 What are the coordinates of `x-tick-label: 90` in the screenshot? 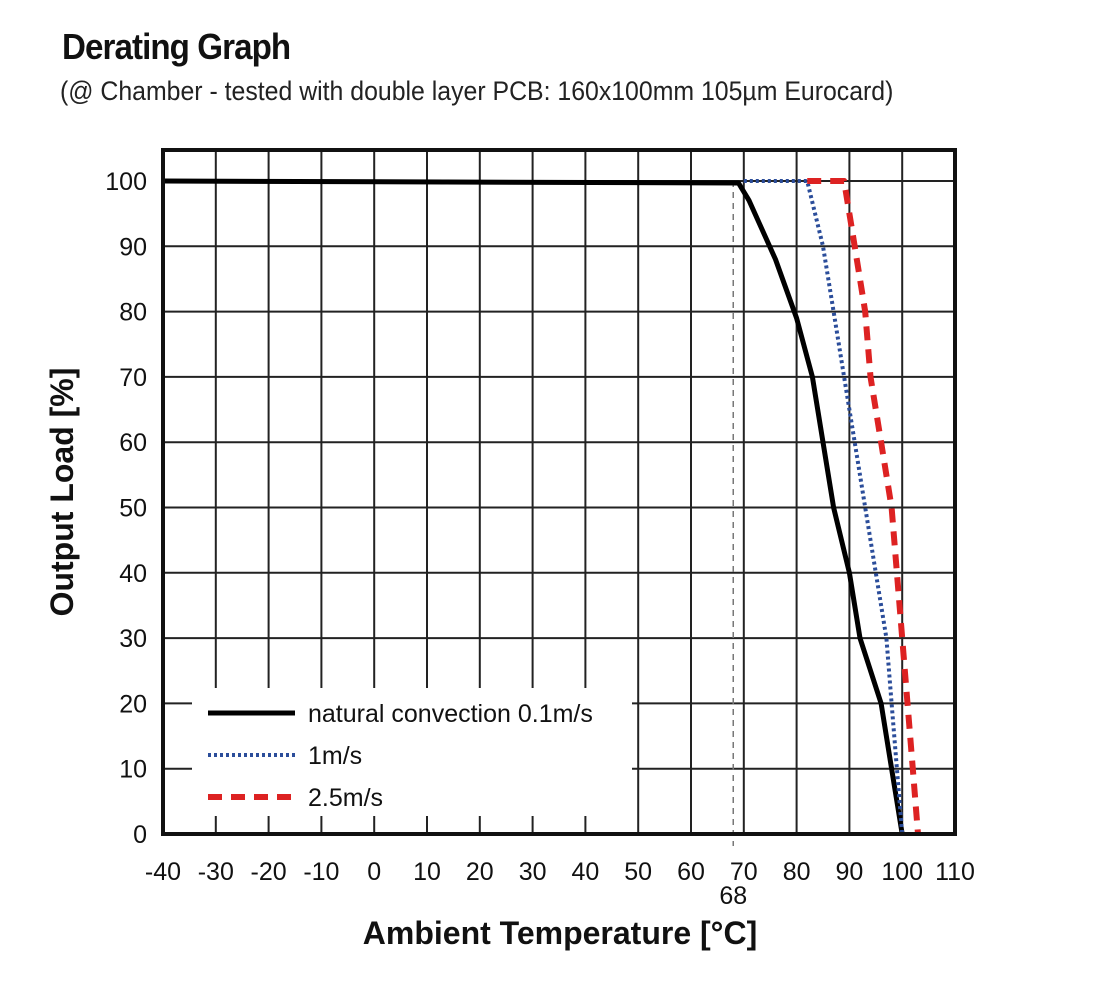 It's located at (849, 872).